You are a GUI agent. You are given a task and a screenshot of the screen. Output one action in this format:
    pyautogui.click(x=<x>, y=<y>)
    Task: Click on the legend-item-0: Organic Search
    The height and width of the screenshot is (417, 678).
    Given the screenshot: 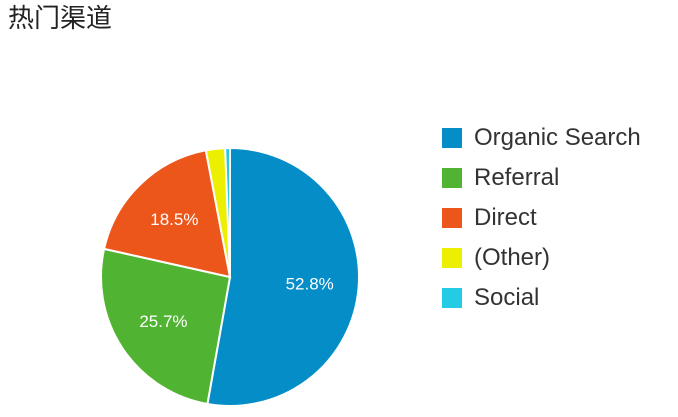 What is the action you would take?
    pyautogui.click(x=541, y=138)
    